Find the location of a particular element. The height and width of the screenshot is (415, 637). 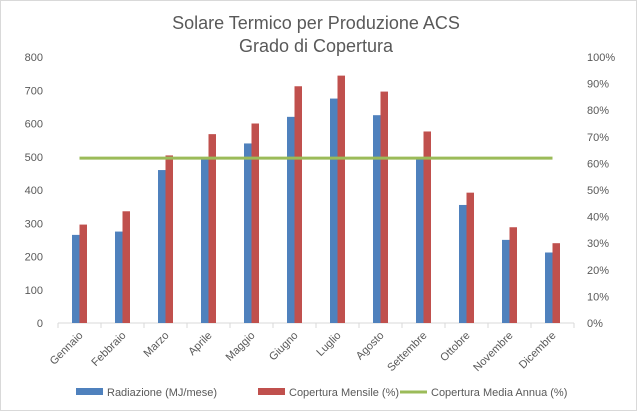

x-tick-label: Aprile is located at coordinates (200, 344).